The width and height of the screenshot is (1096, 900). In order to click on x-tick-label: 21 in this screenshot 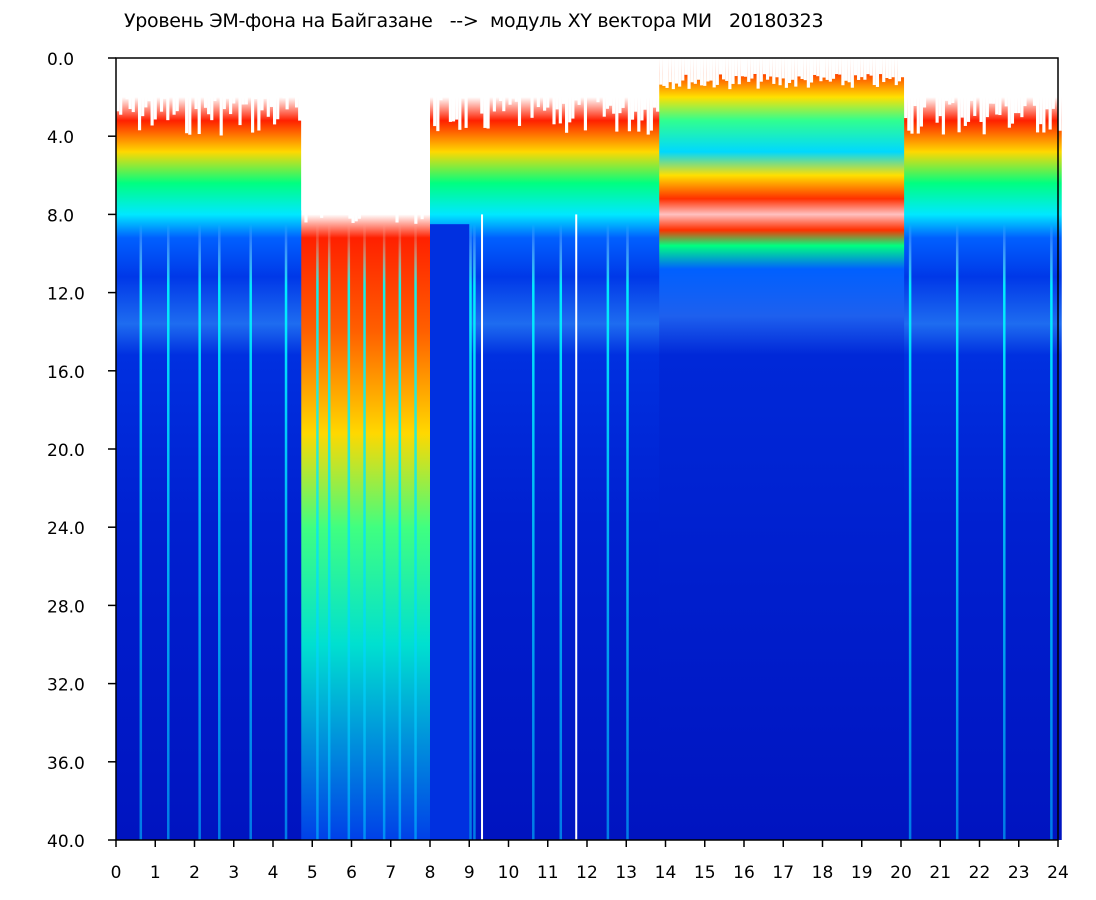, I will do `click(940, 873)`.